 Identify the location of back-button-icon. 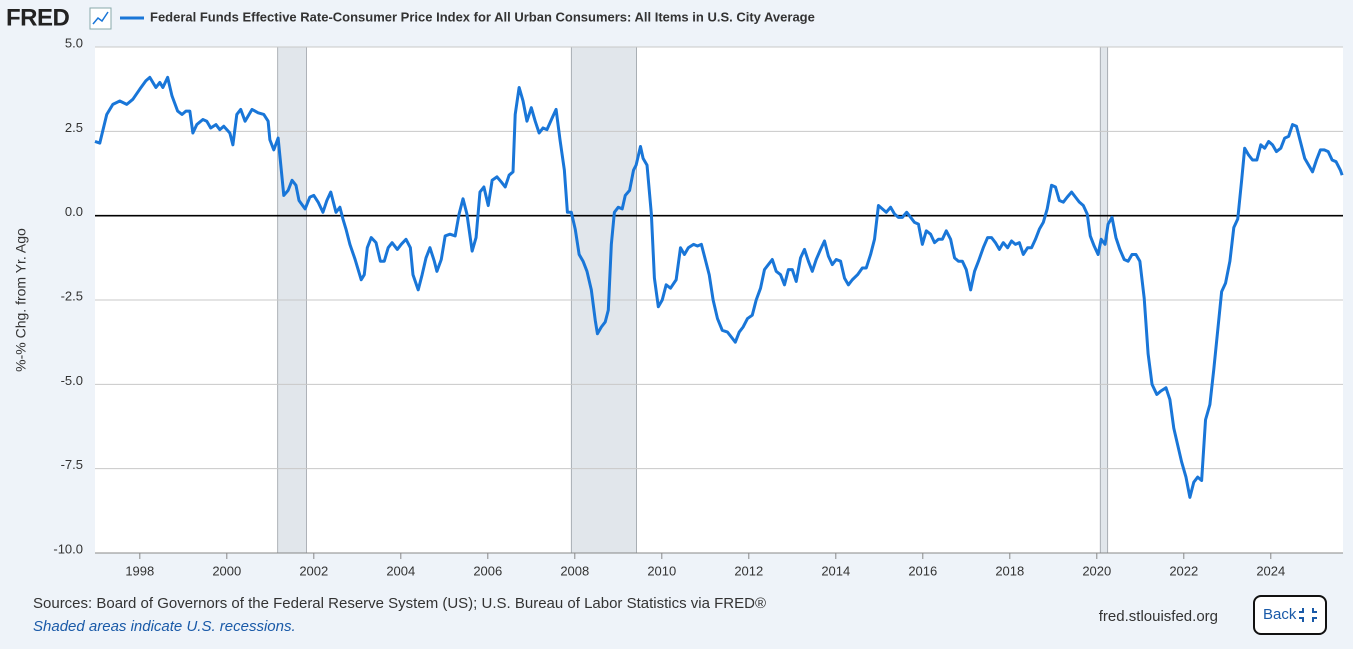
(1308, 615).